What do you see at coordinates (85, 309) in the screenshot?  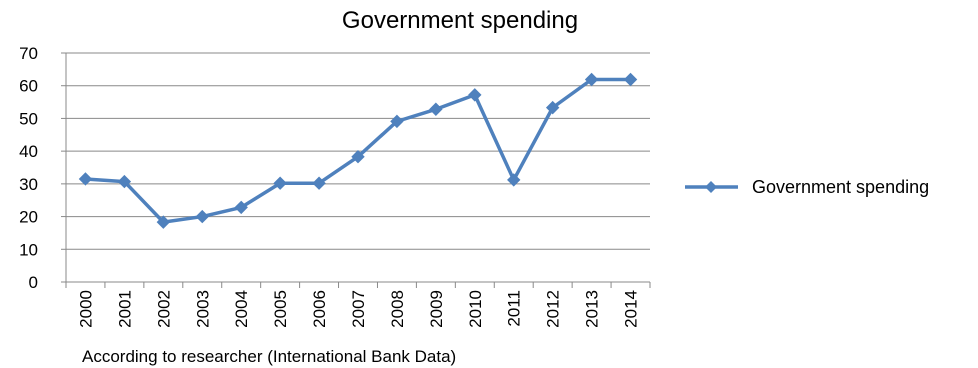 I see `x-tick-label-2000: 2000` at bounding box center [85, 309].